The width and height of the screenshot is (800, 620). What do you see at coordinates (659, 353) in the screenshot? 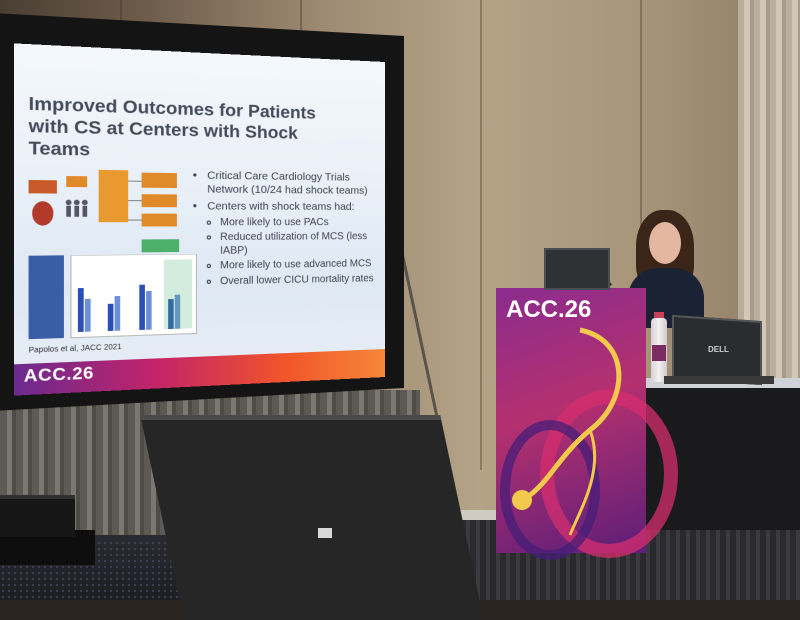
I see `bottle-label` at bounding box center [659, 353].